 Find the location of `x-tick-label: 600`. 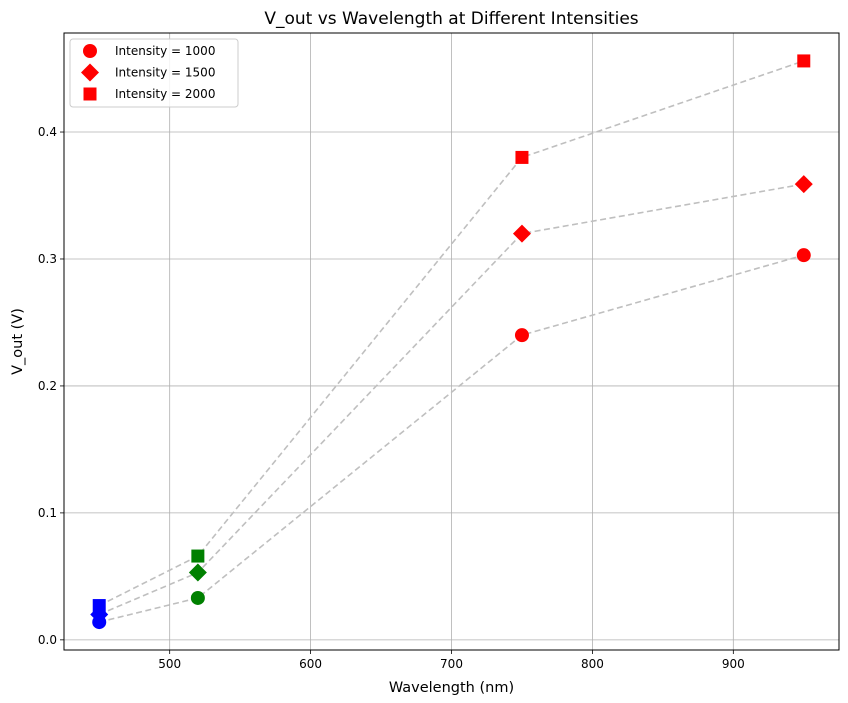

x-tick-label: 600 is located at coordinates (310, 664).